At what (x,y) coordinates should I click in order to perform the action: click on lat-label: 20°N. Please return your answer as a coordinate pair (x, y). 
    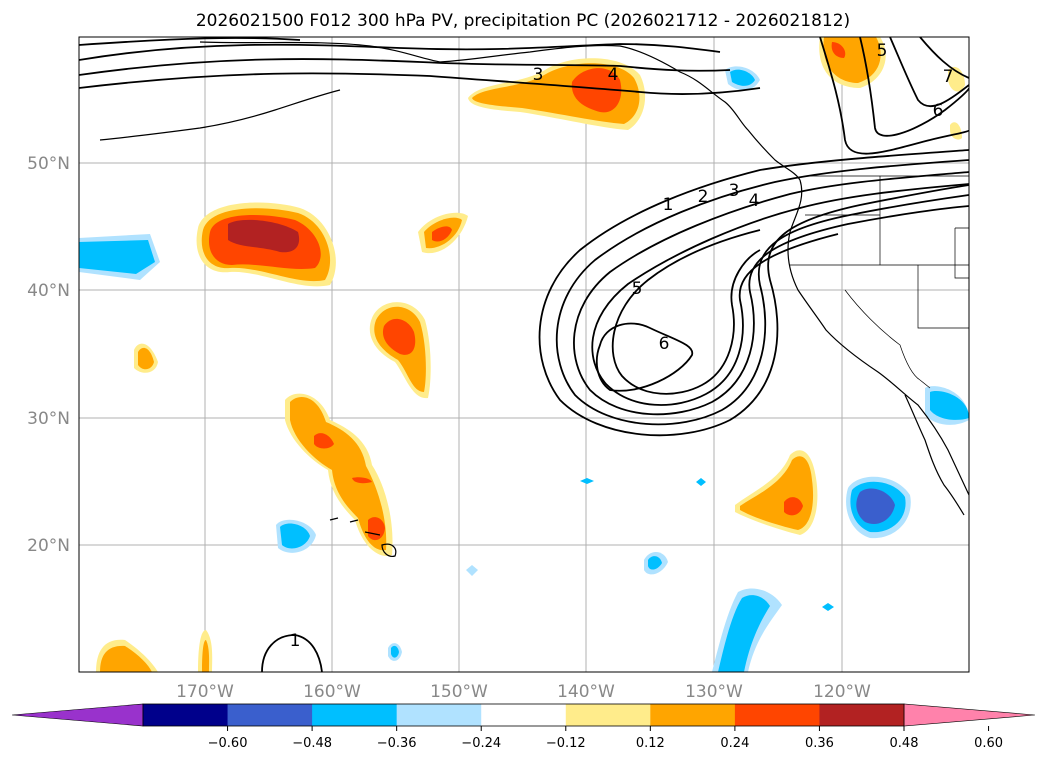
    Looking at the image, I should click on (48, 546).